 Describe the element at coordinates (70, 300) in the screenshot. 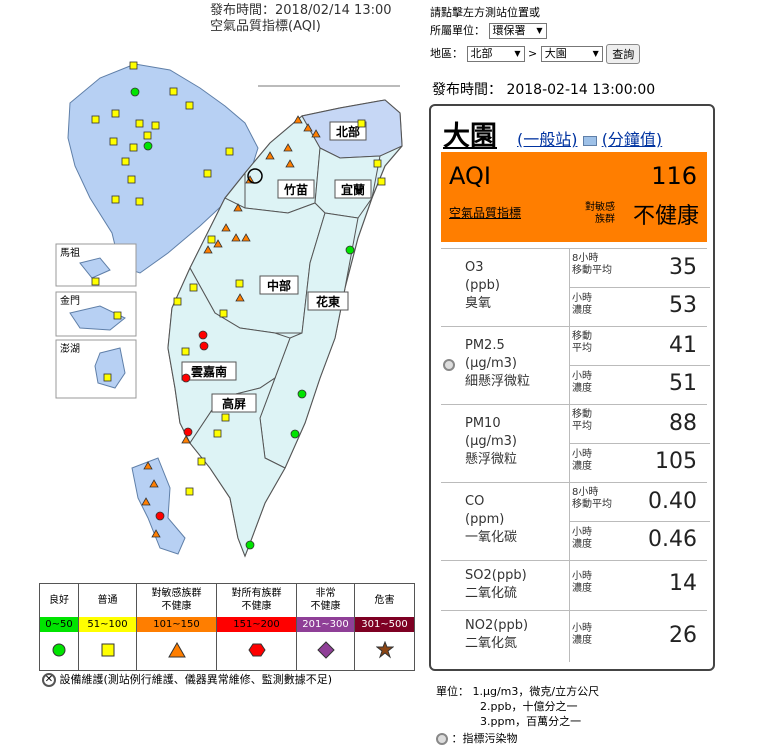

I see `island-label-kinmen: 金門` at that location.